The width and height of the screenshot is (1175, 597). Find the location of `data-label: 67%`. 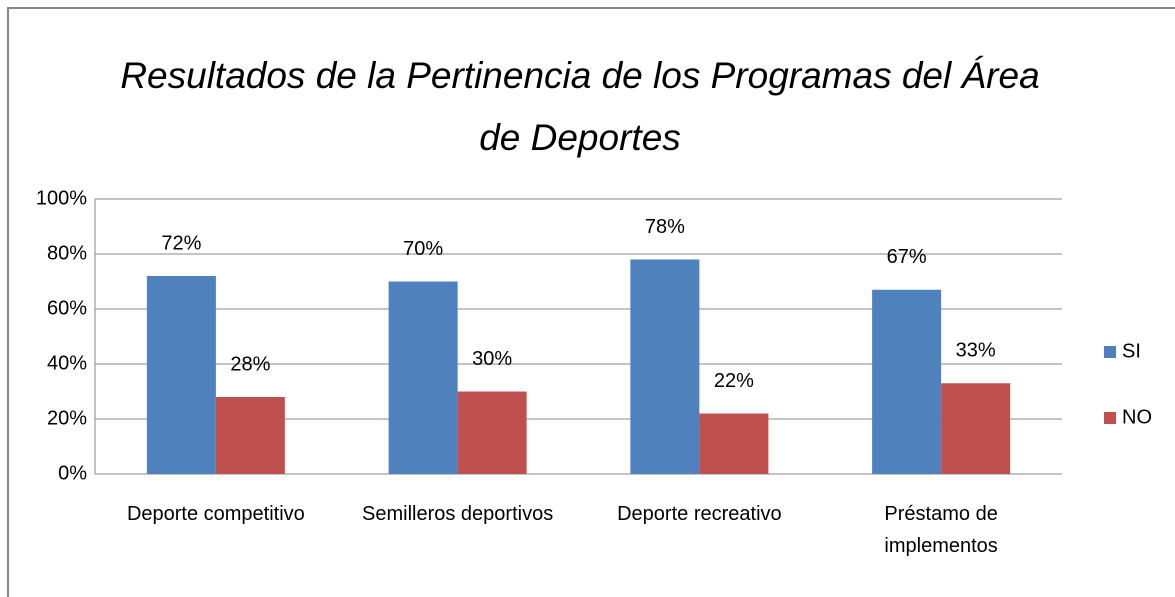

data-label: 67% is located at coordinates (907, 257).